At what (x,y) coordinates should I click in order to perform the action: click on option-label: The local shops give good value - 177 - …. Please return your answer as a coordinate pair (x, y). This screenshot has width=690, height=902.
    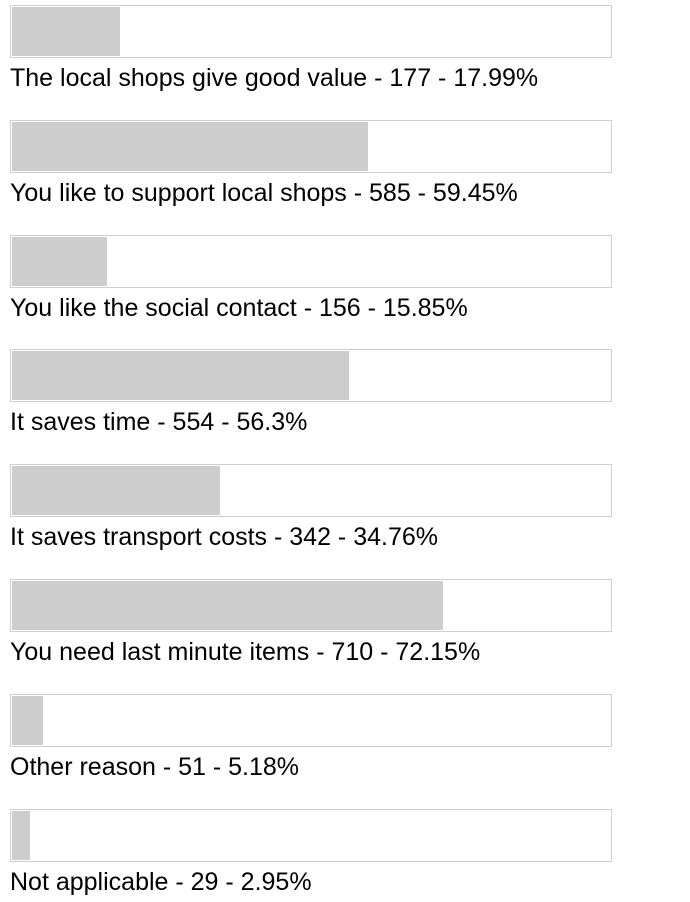
    Looking at the image, I should click on (274, 78).